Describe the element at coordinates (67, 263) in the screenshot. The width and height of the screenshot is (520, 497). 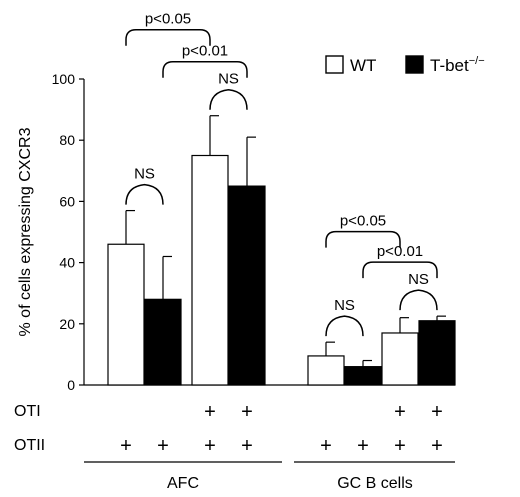
I see `y-tick-label: 40` at that location.